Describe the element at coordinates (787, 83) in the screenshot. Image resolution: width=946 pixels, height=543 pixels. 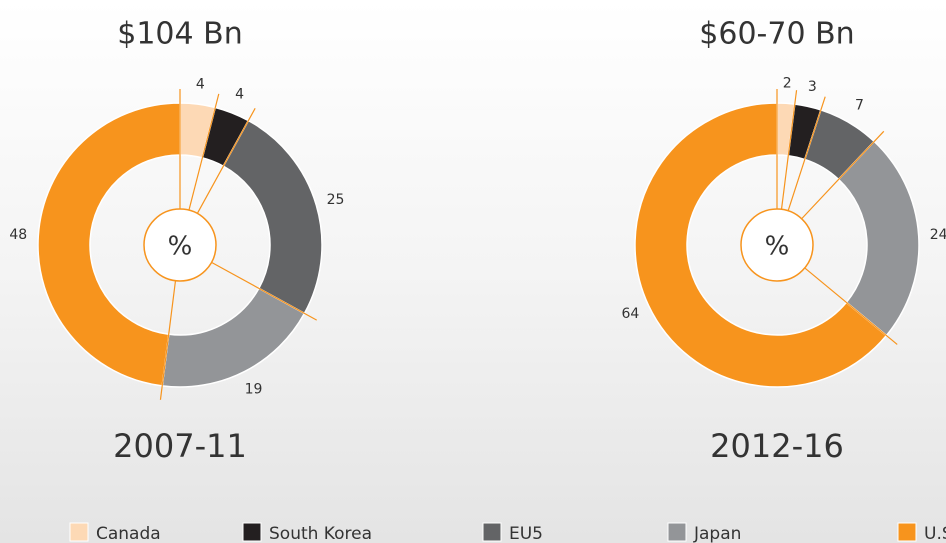
I see `data-label: 2` at that location.